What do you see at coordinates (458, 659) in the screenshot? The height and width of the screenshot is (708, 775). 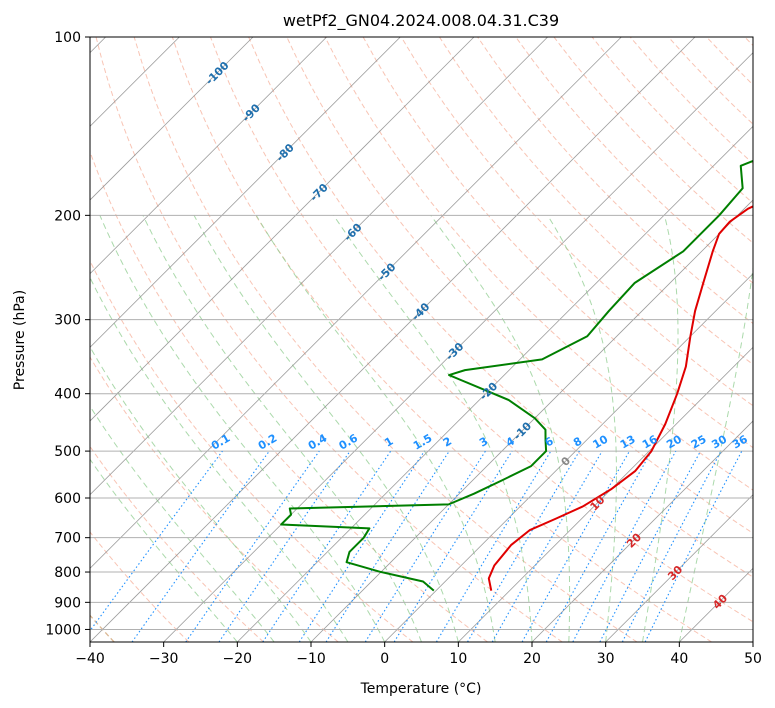 I see `x-tick-label: 10` at bounding box center [458, 659].